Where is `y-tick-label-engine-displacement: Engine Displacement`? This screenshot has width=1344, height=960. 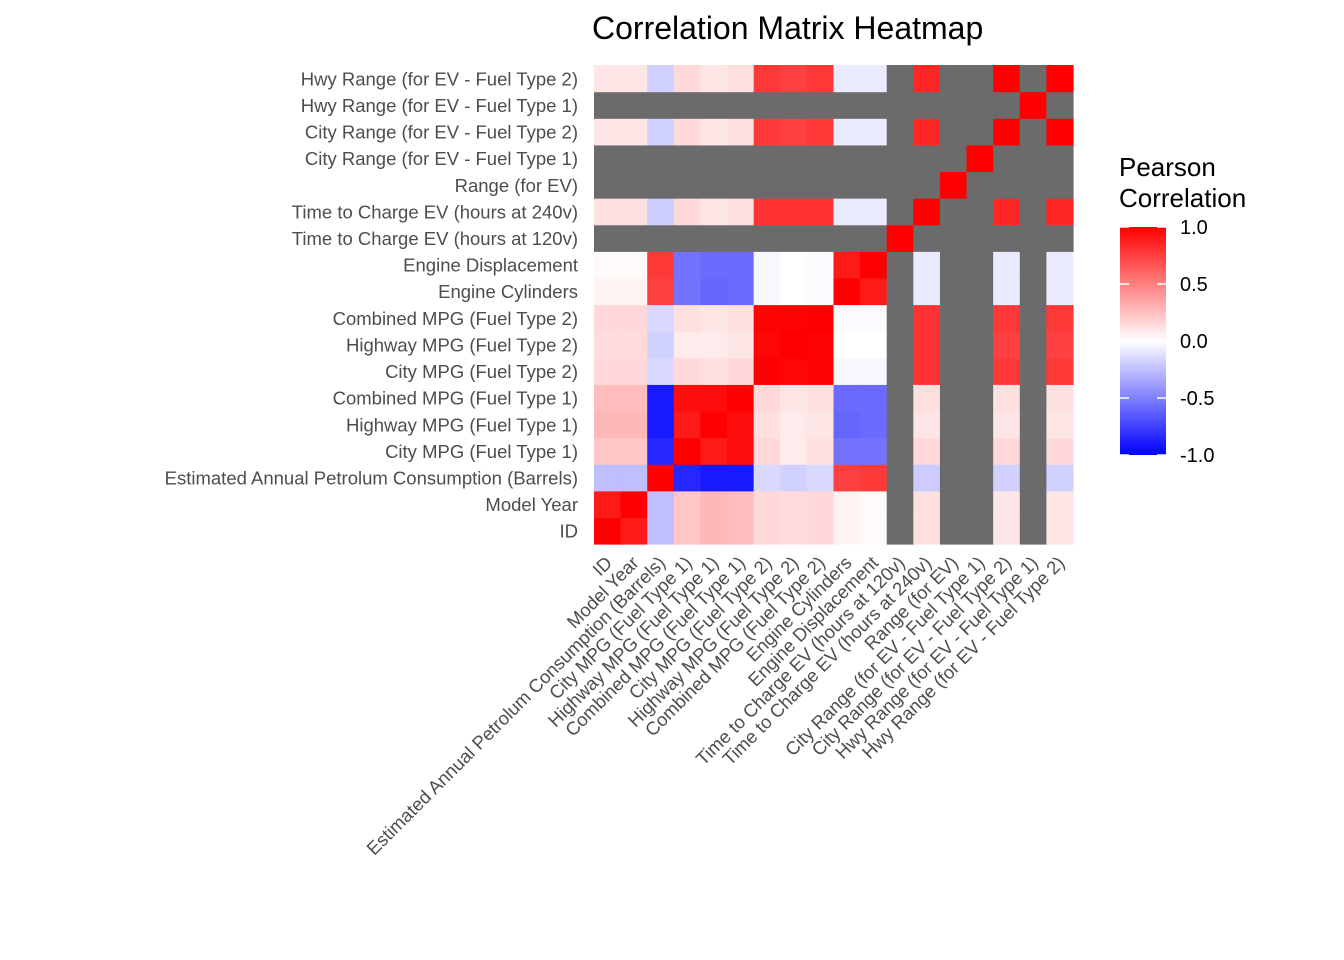
y-tick-label-engine-displacement: Engine Displacement is located at coordinates (490, 265).